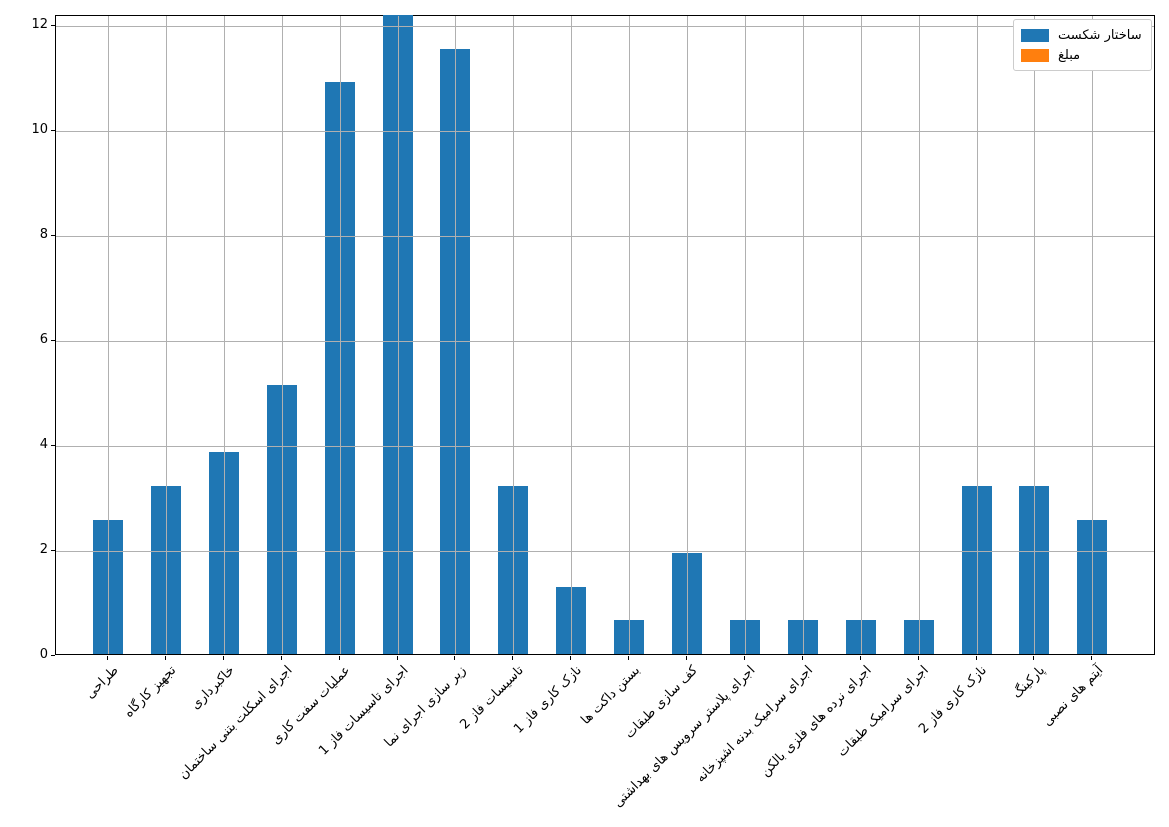  What do you see at coordinates (816, 721) in the screenshot?
I see `x-axis-tick-label: اجرای نرده های فلزی بالکن` at bounding box center [816, 721].